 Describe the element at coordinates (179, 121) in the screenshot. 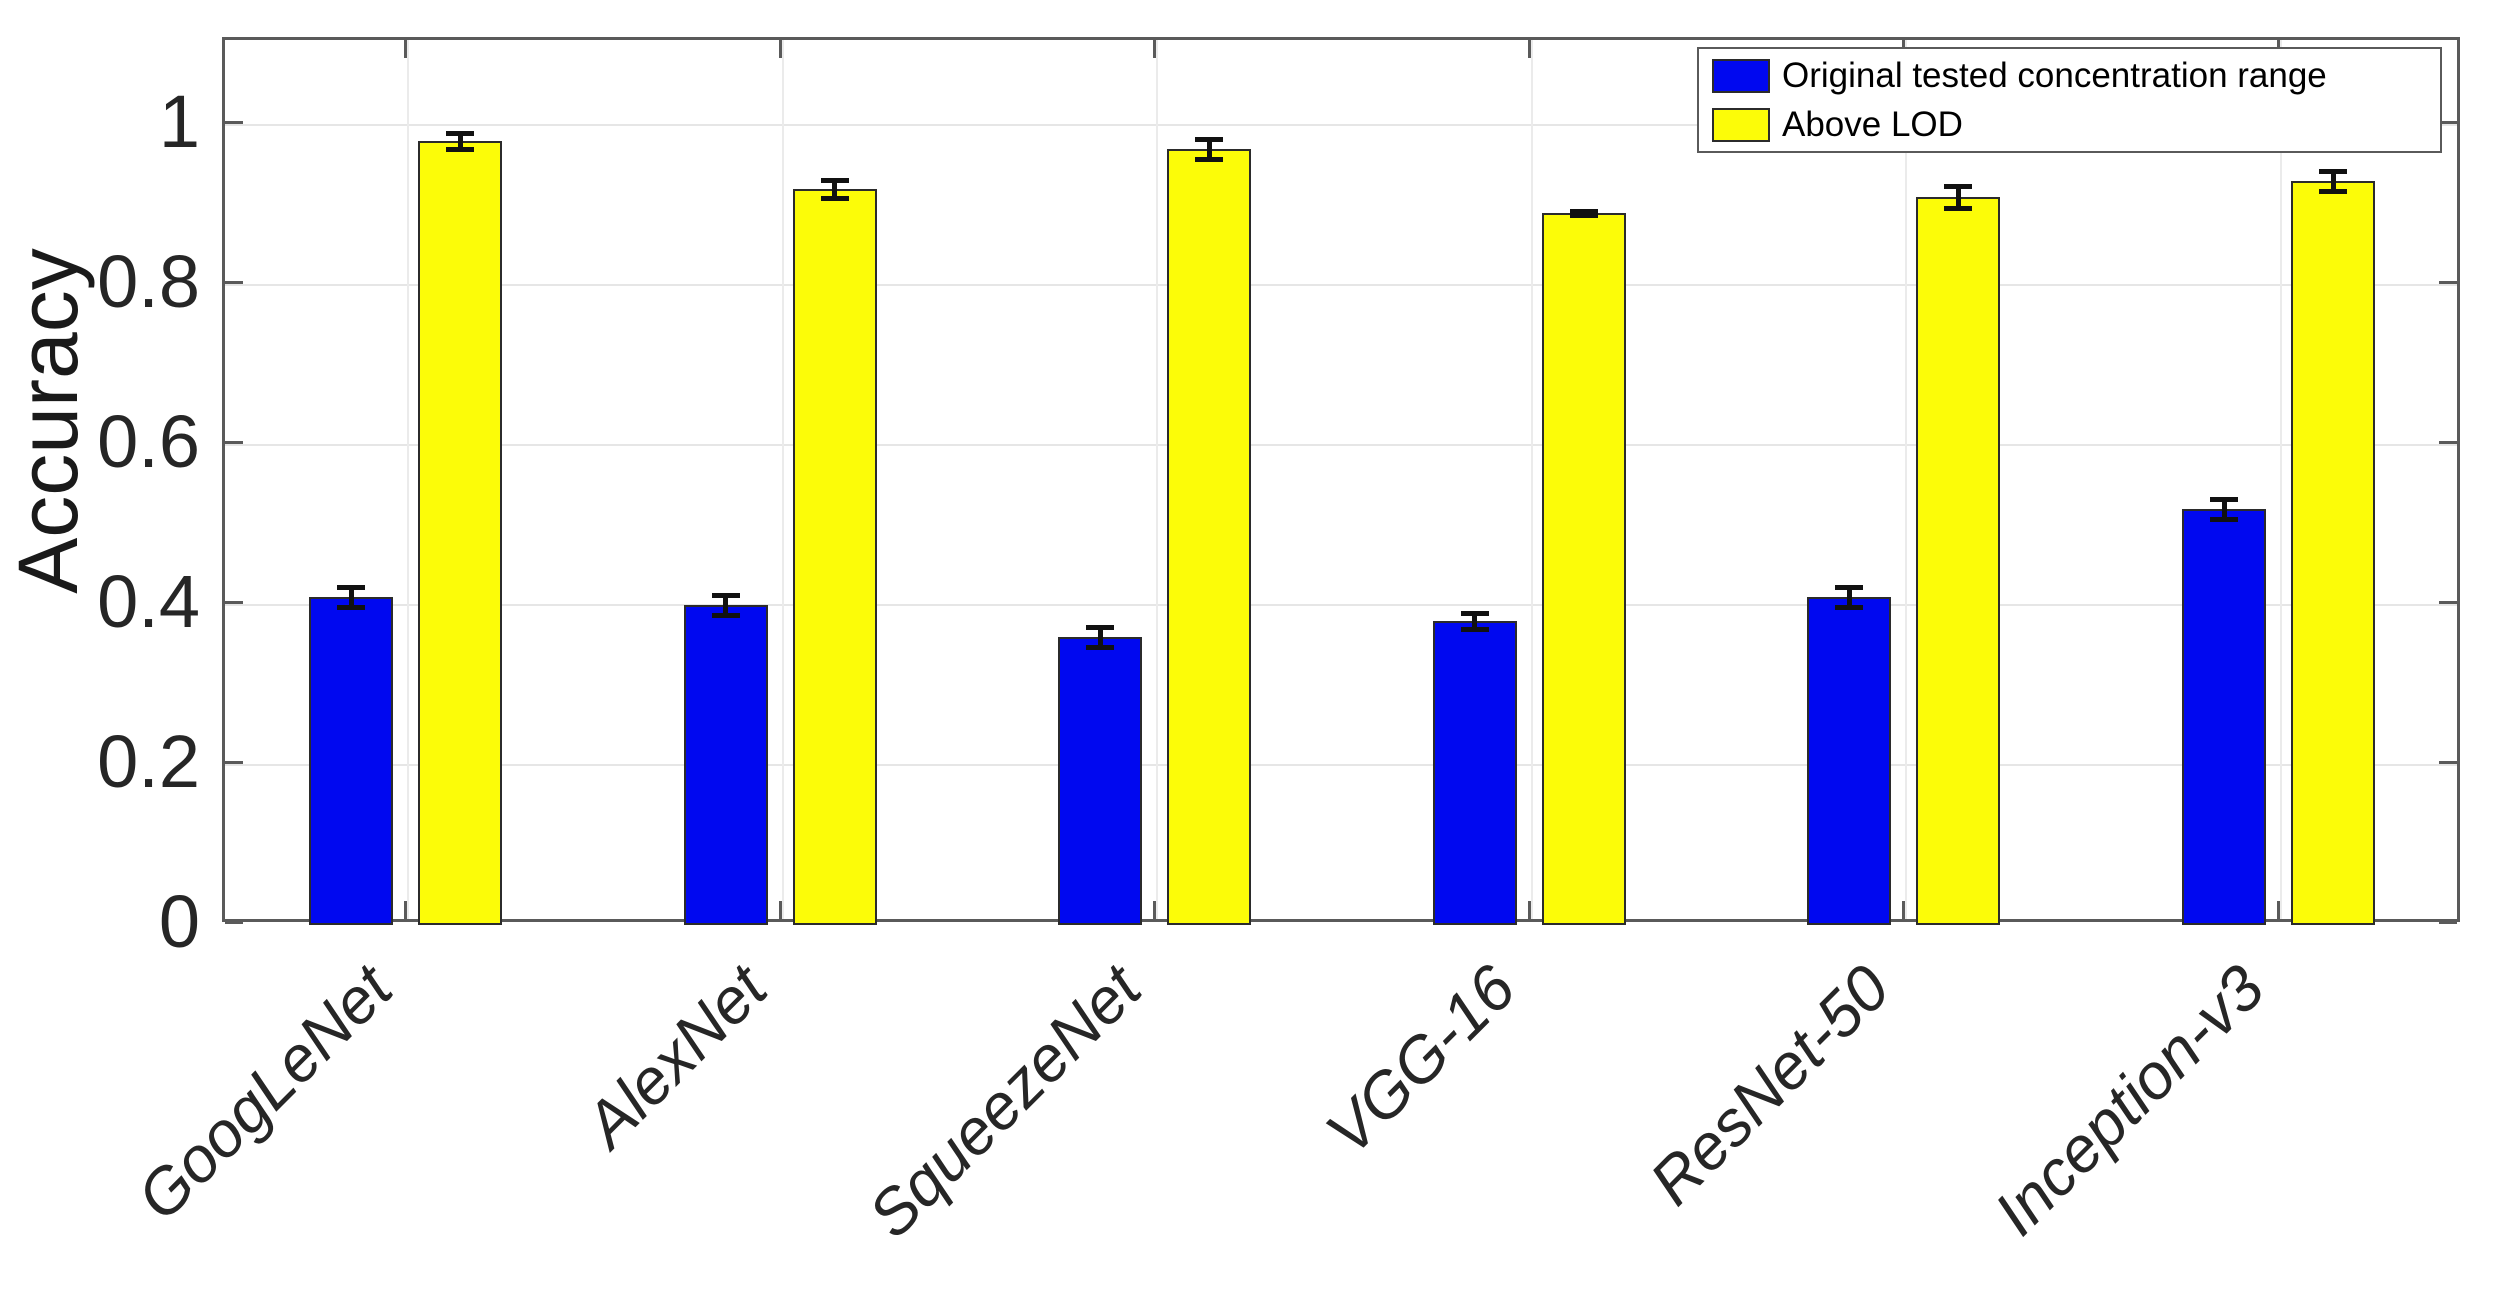

I see `y-tick-label: 1` at that location.